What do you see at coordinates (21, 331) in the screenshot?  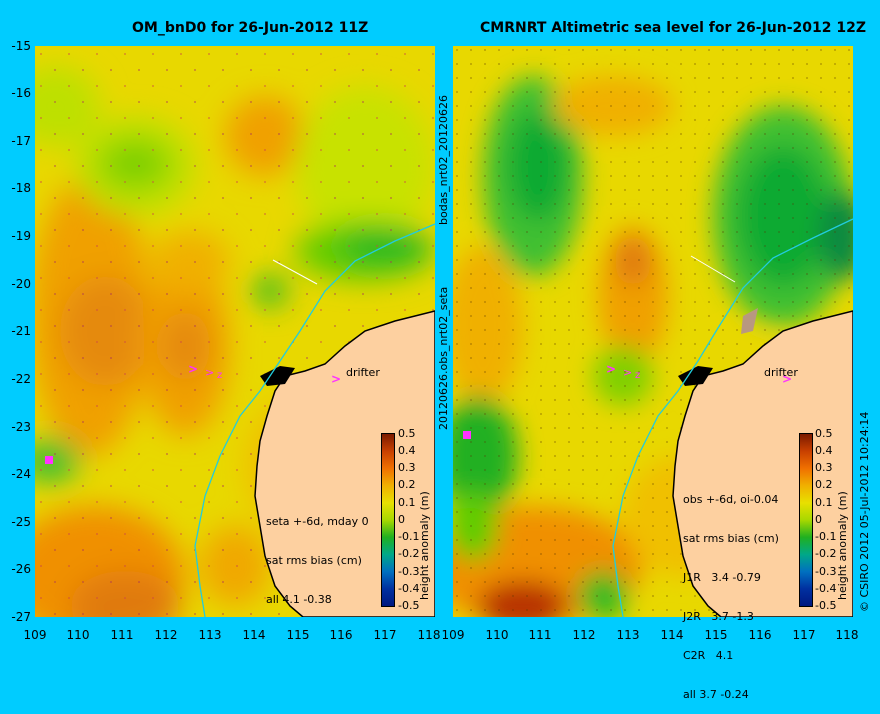 I see `y-tick-label: -21` at bounding box center [21, 331].